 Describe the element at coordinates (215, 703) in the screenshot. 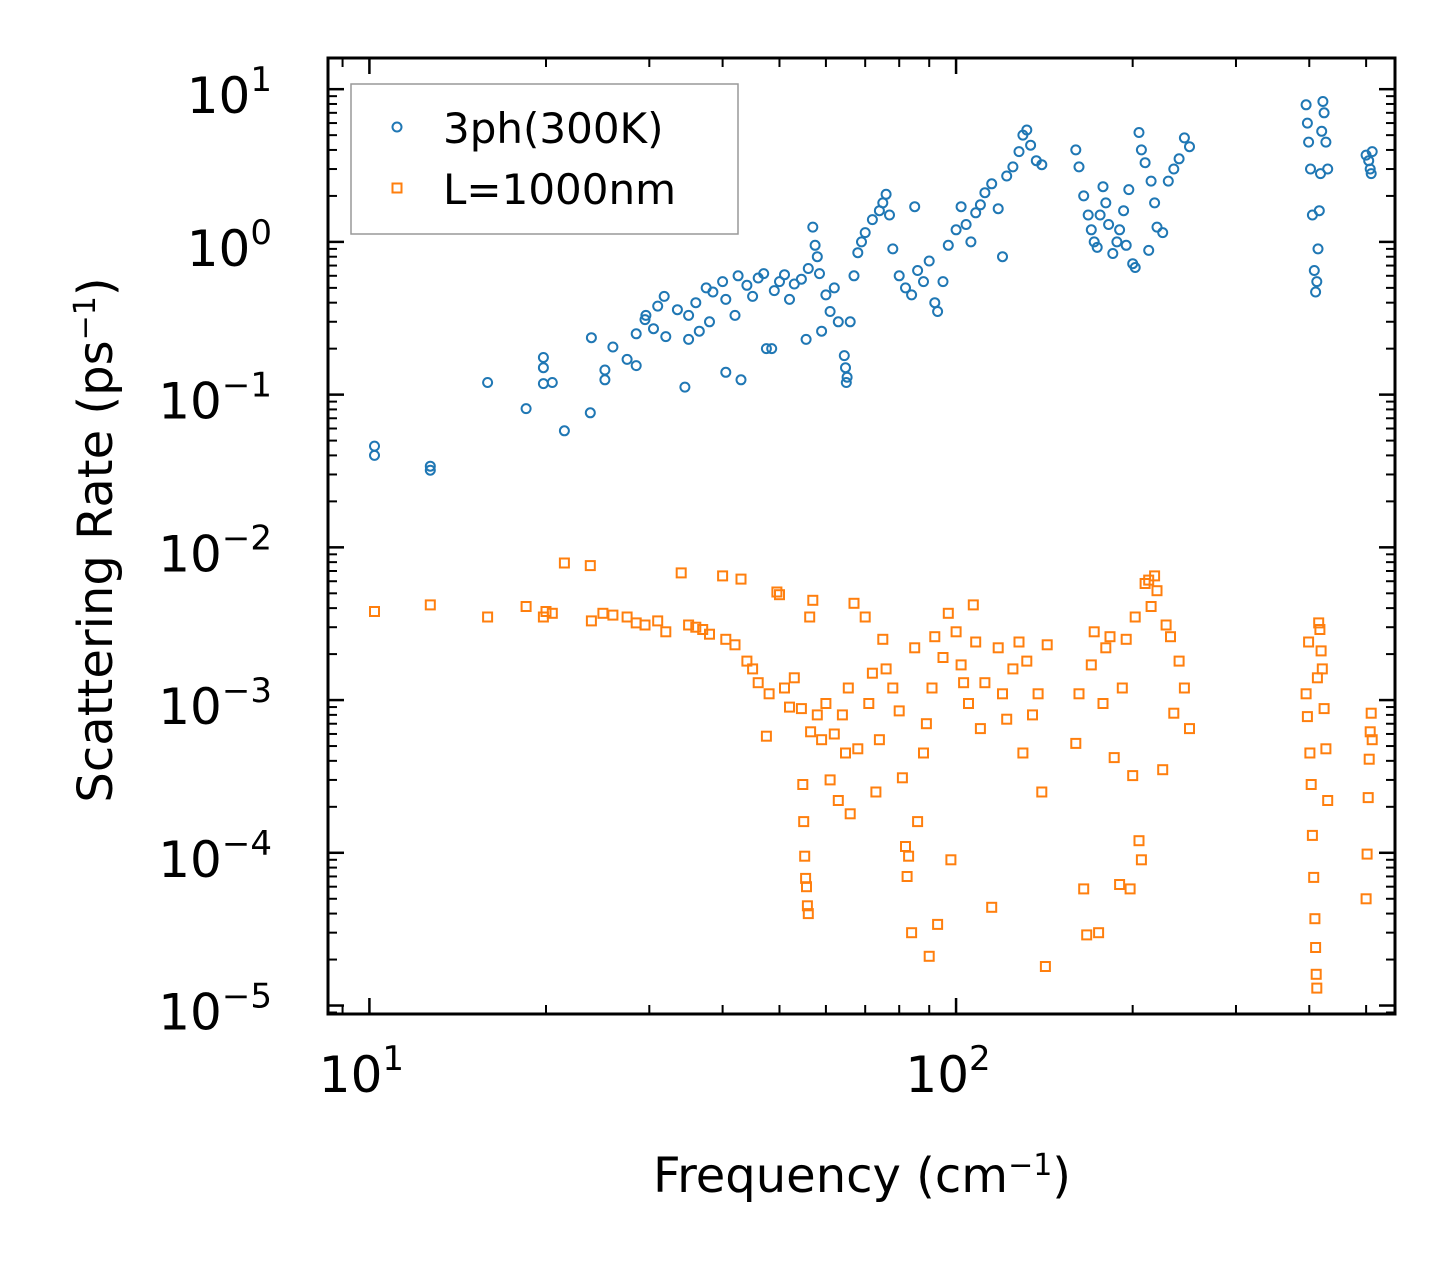

I see `y-tick-label: 10−3` at that location.